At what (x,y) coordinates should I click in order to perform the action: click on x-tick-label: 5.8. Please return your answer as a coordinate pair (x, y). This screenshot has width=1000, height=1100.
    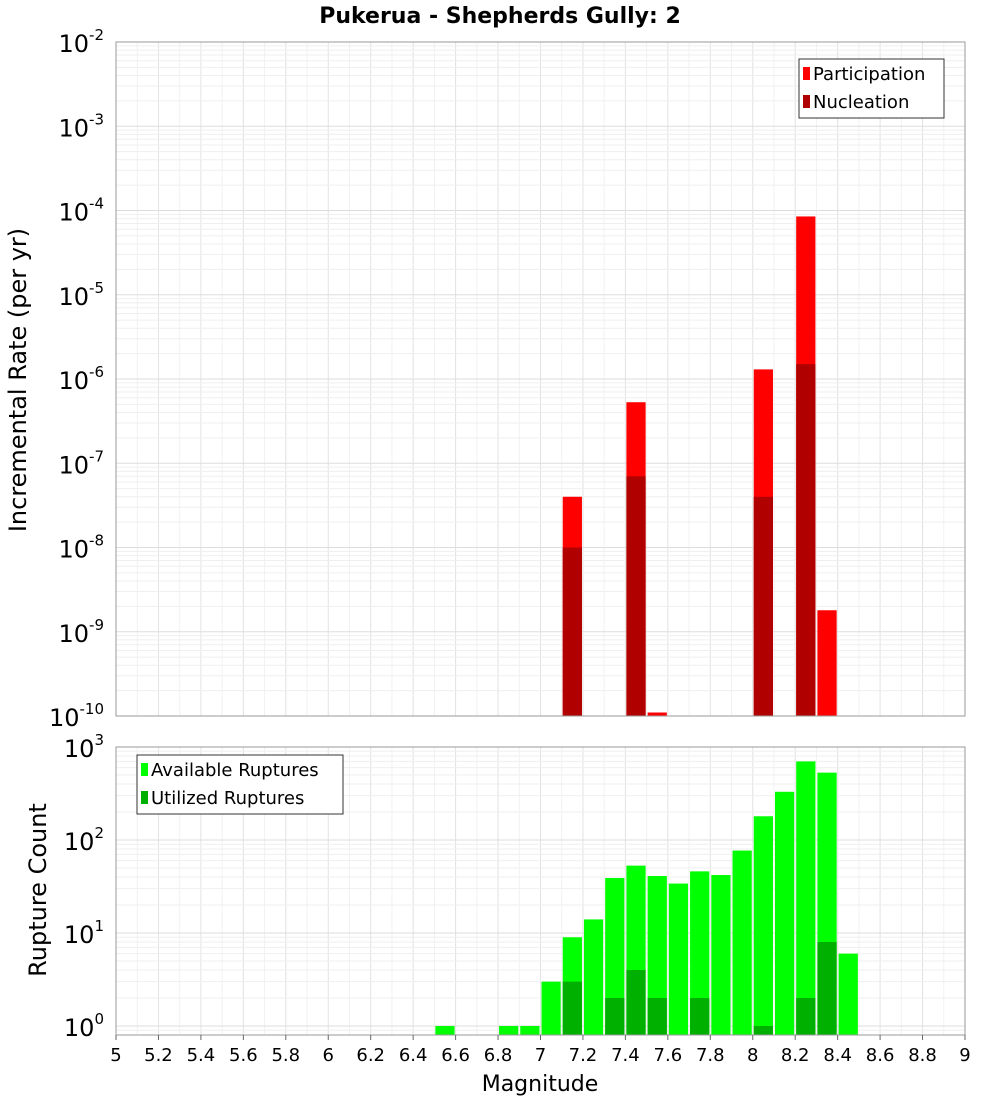
    Looking at the image, I should click on (285, 1055).